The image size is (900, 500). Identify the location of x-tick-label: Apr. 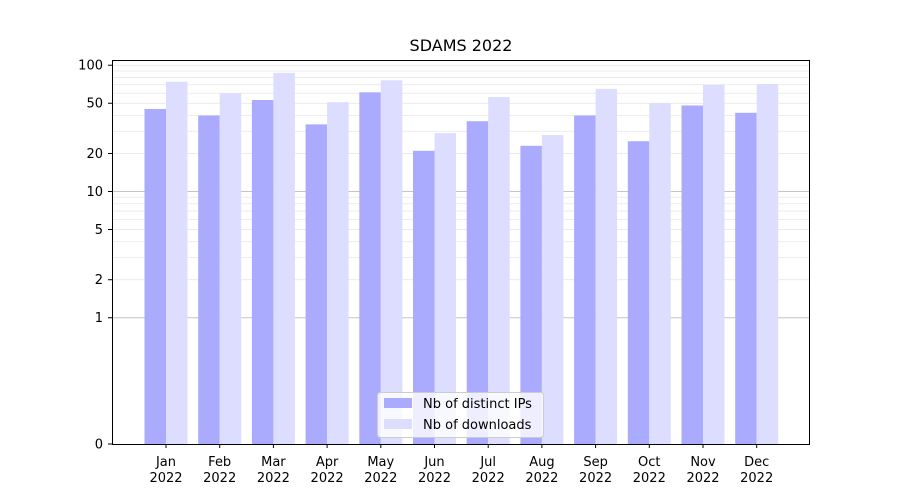
(327, 462).